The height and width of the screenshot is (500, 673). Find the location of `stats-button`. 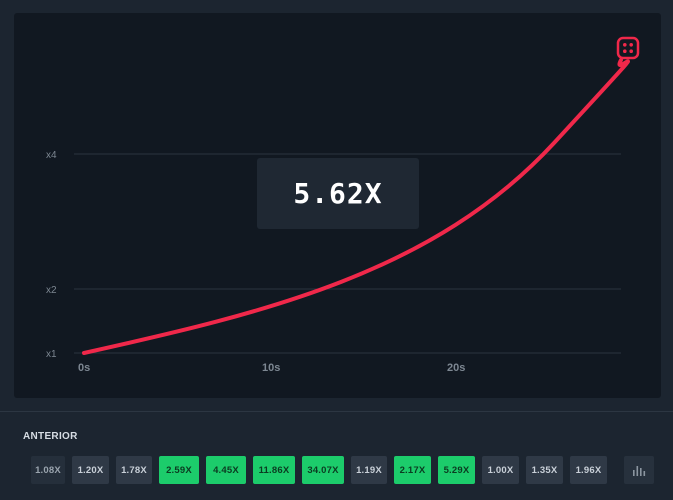

stats-button is located at coordinates (639, 470).